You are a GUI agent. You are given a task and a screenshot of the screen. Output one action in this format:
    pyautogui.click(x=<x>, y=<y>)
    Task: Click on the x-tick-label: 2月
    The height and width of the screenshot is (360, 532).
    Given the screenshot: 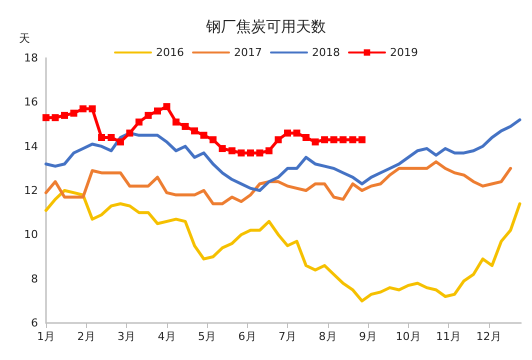 What is the action you would take?
    pyautogui.click(x=86, y=336)
    